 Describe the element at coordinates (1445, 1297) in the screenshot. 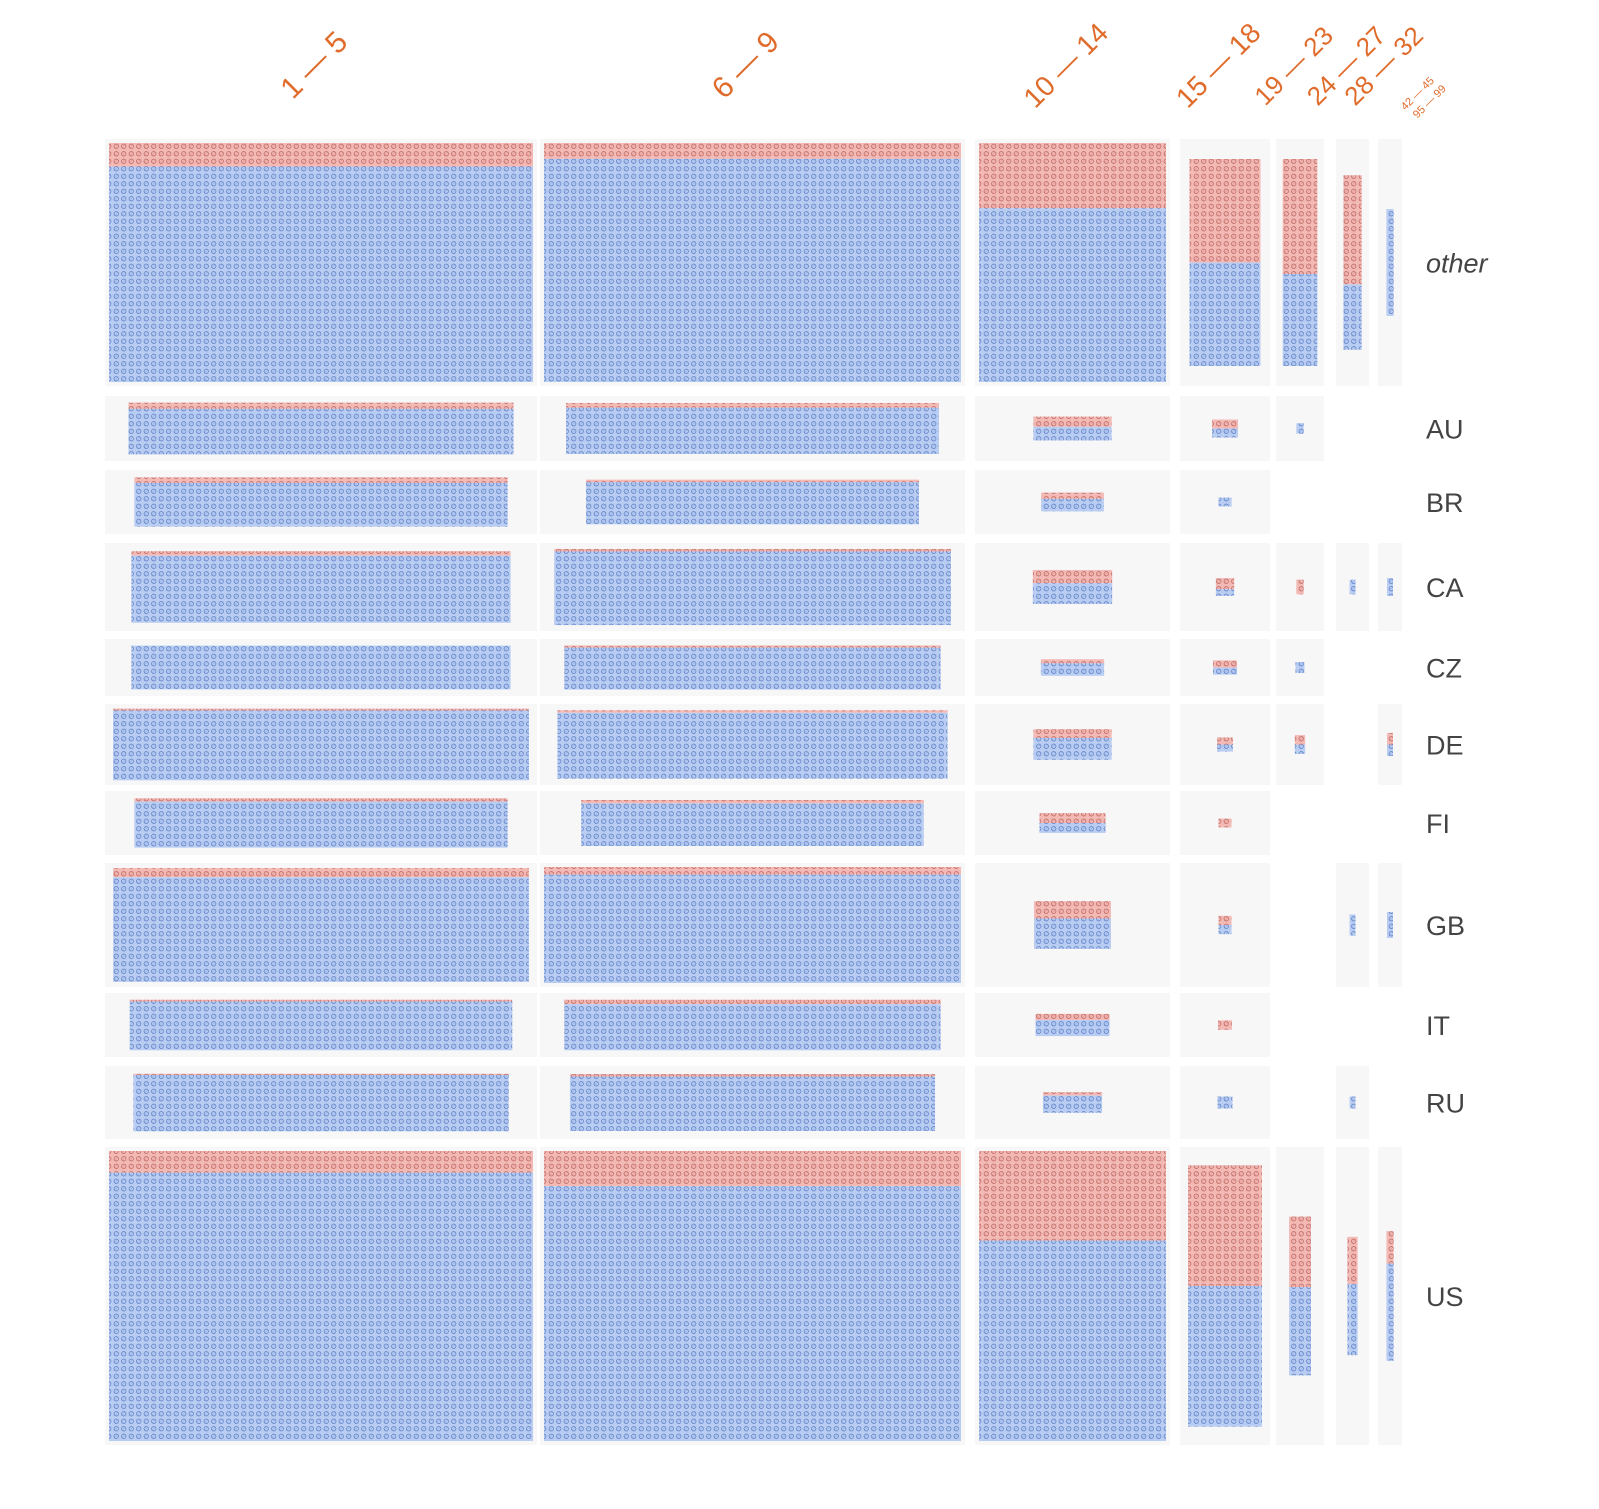

I see `row-label: US` at that location.